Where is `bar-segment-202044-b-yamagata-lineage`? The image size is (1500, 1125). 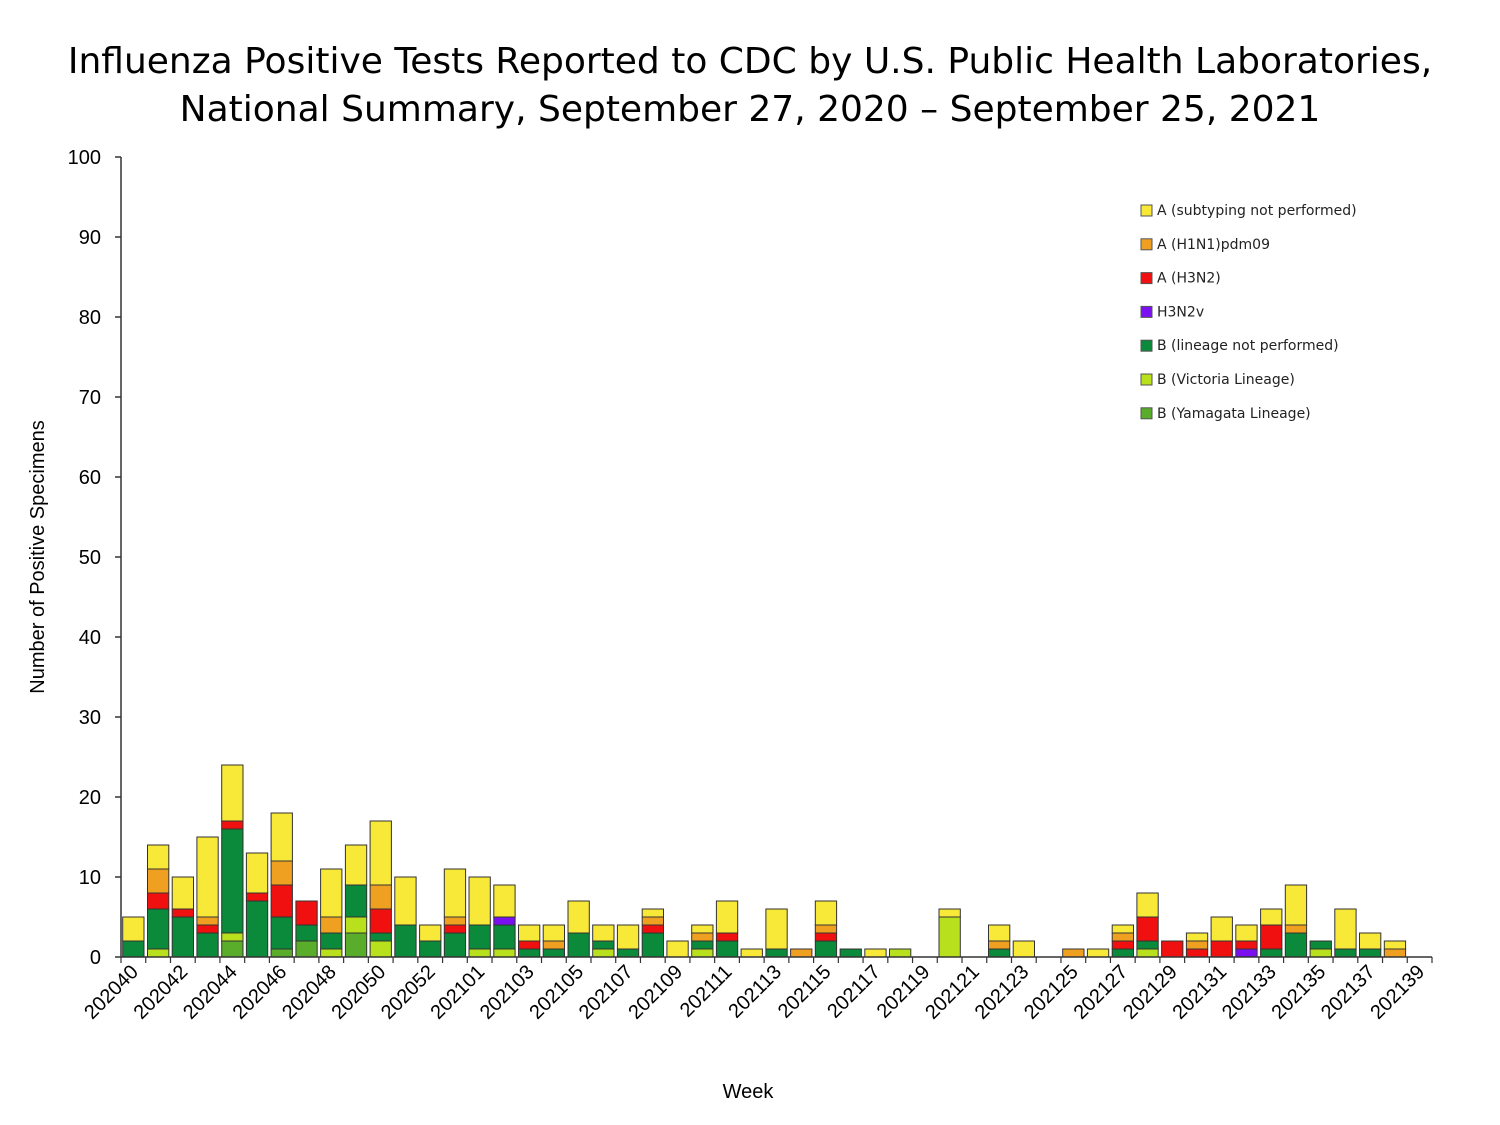 bar-segment-202044-b-yamagata-lineage is located at coordinates (232, 949).